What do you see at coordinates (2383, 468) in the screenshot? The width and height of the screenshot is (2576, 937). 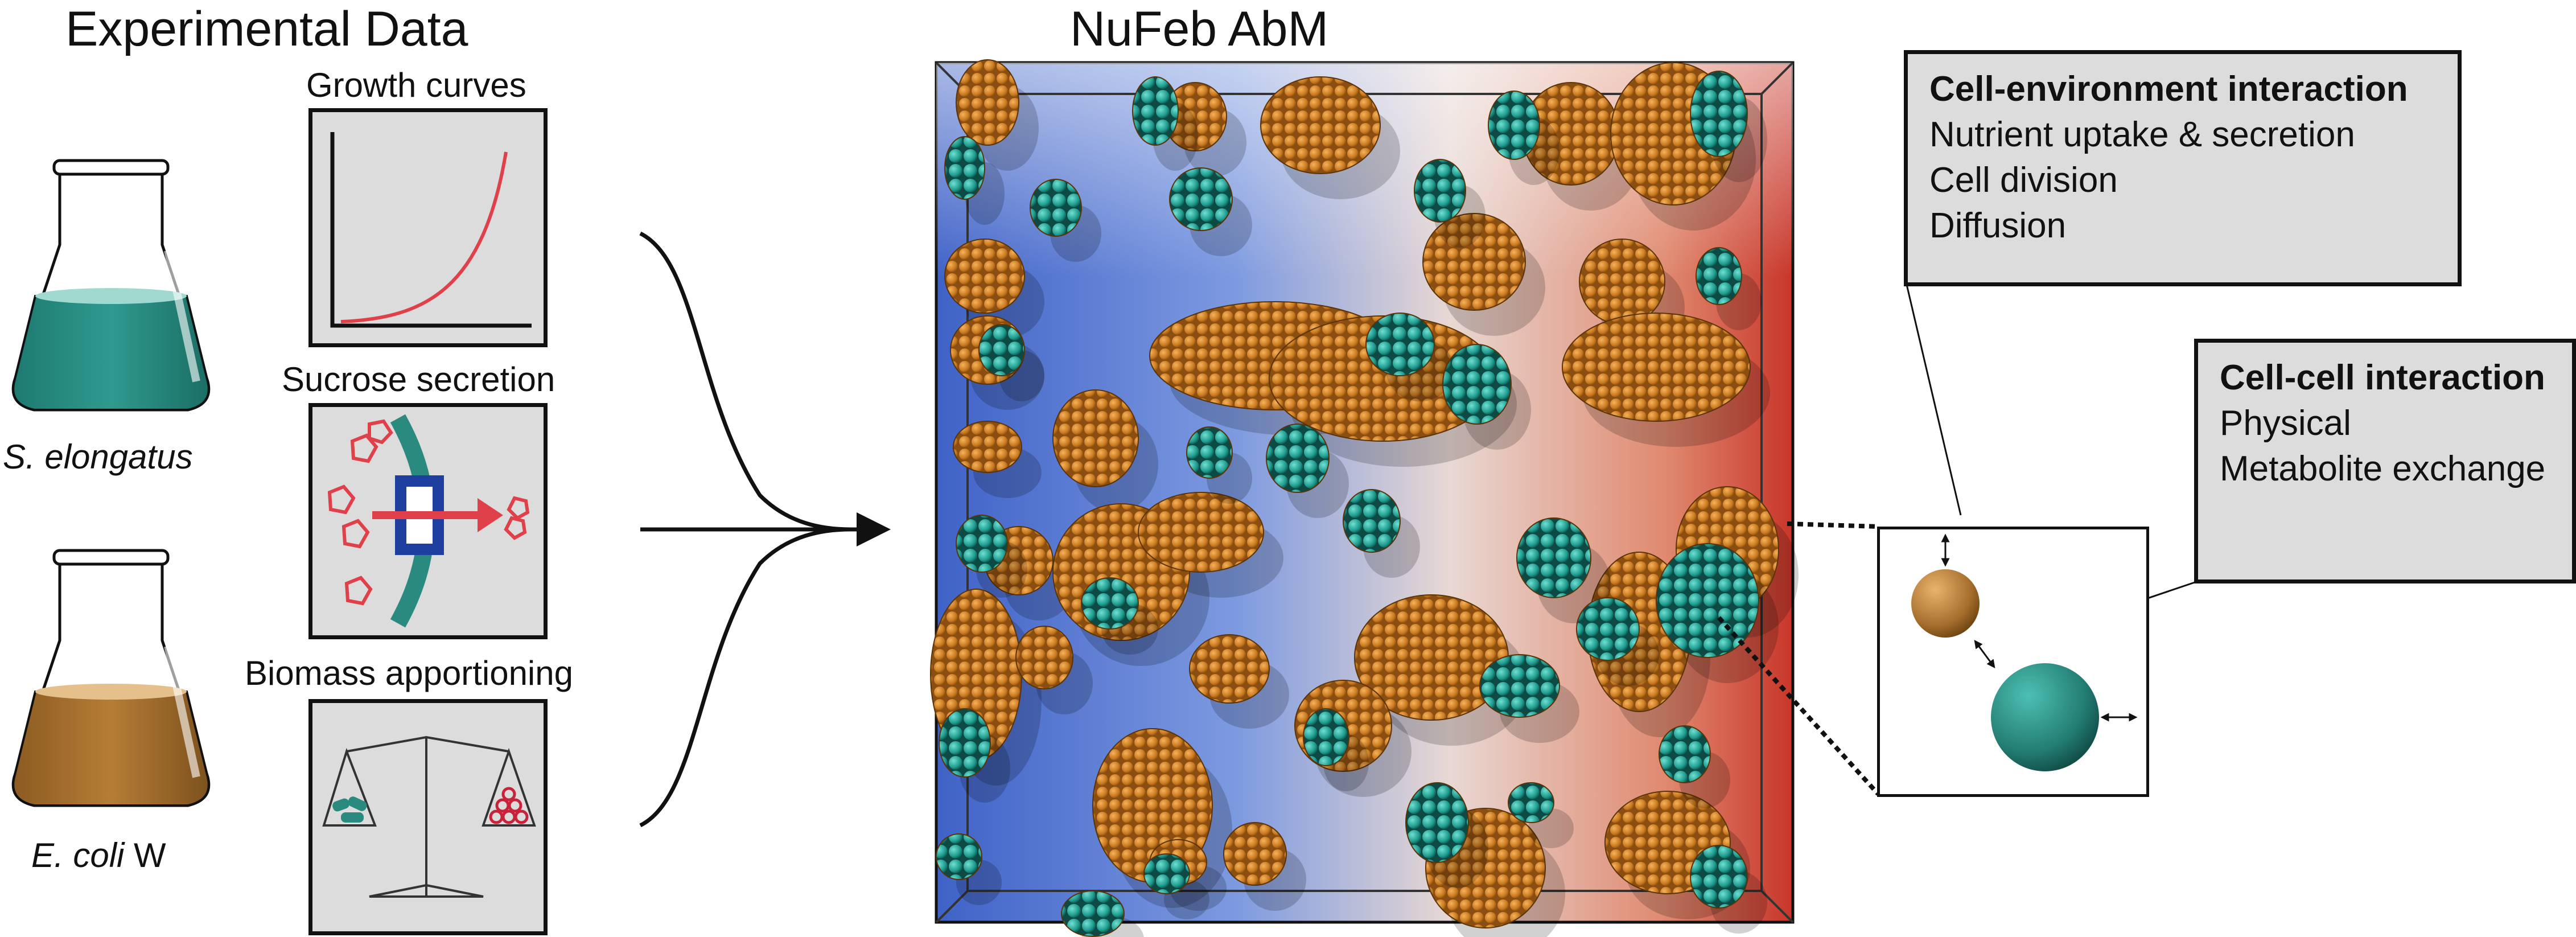 I see `cell-cell-item: Metabolite exchange` at bounding box center [2383, 468].